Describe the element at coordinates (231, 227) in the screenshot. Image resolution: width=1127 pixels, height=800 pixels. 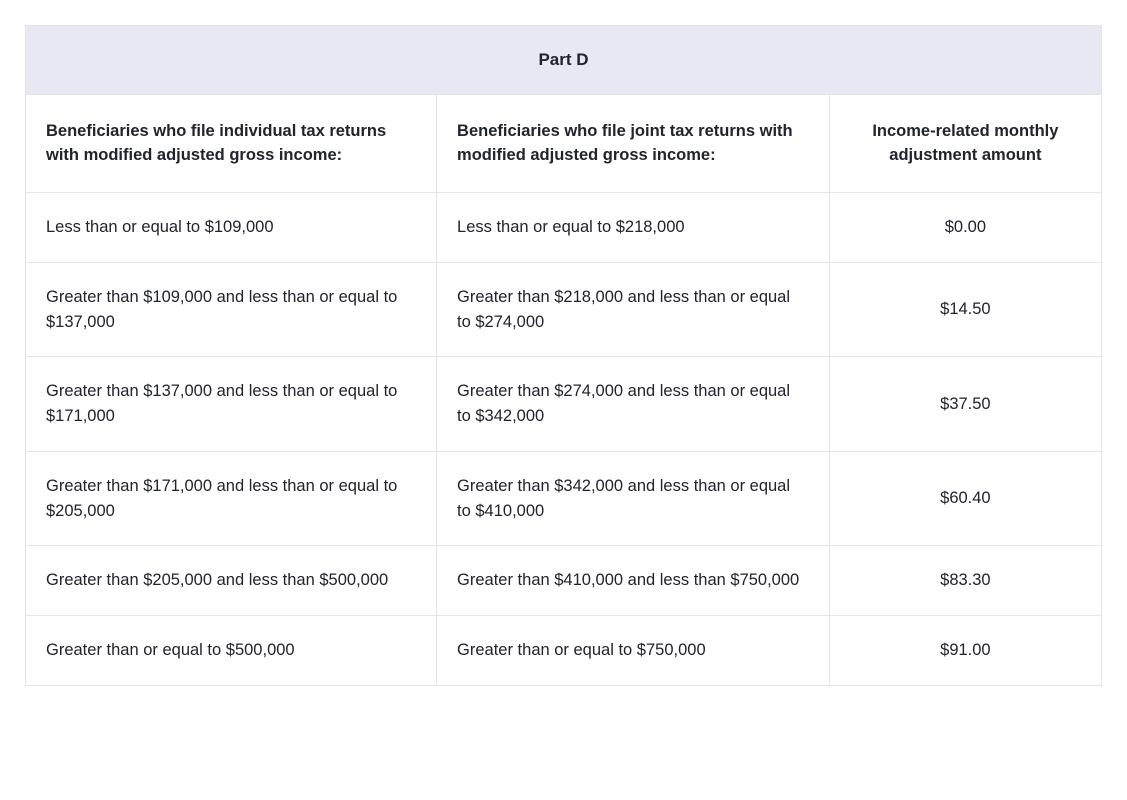
I see `table-cell-individual: Less than or equal to $109,000` at that location.